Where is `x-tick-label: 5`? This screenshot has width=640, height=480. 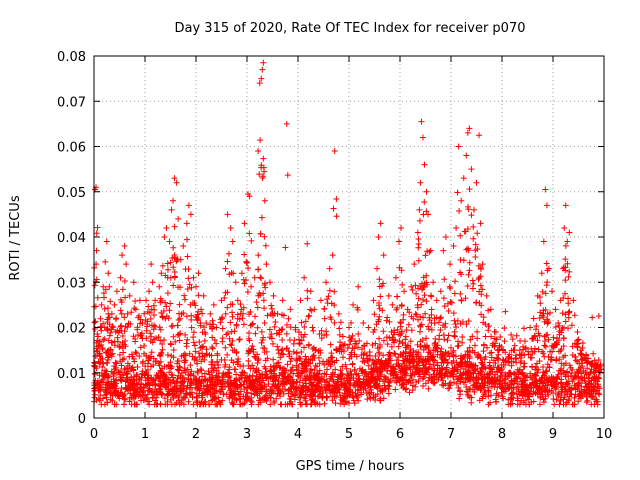
x-tick-label: 5 is located at coordinates (349, 434).